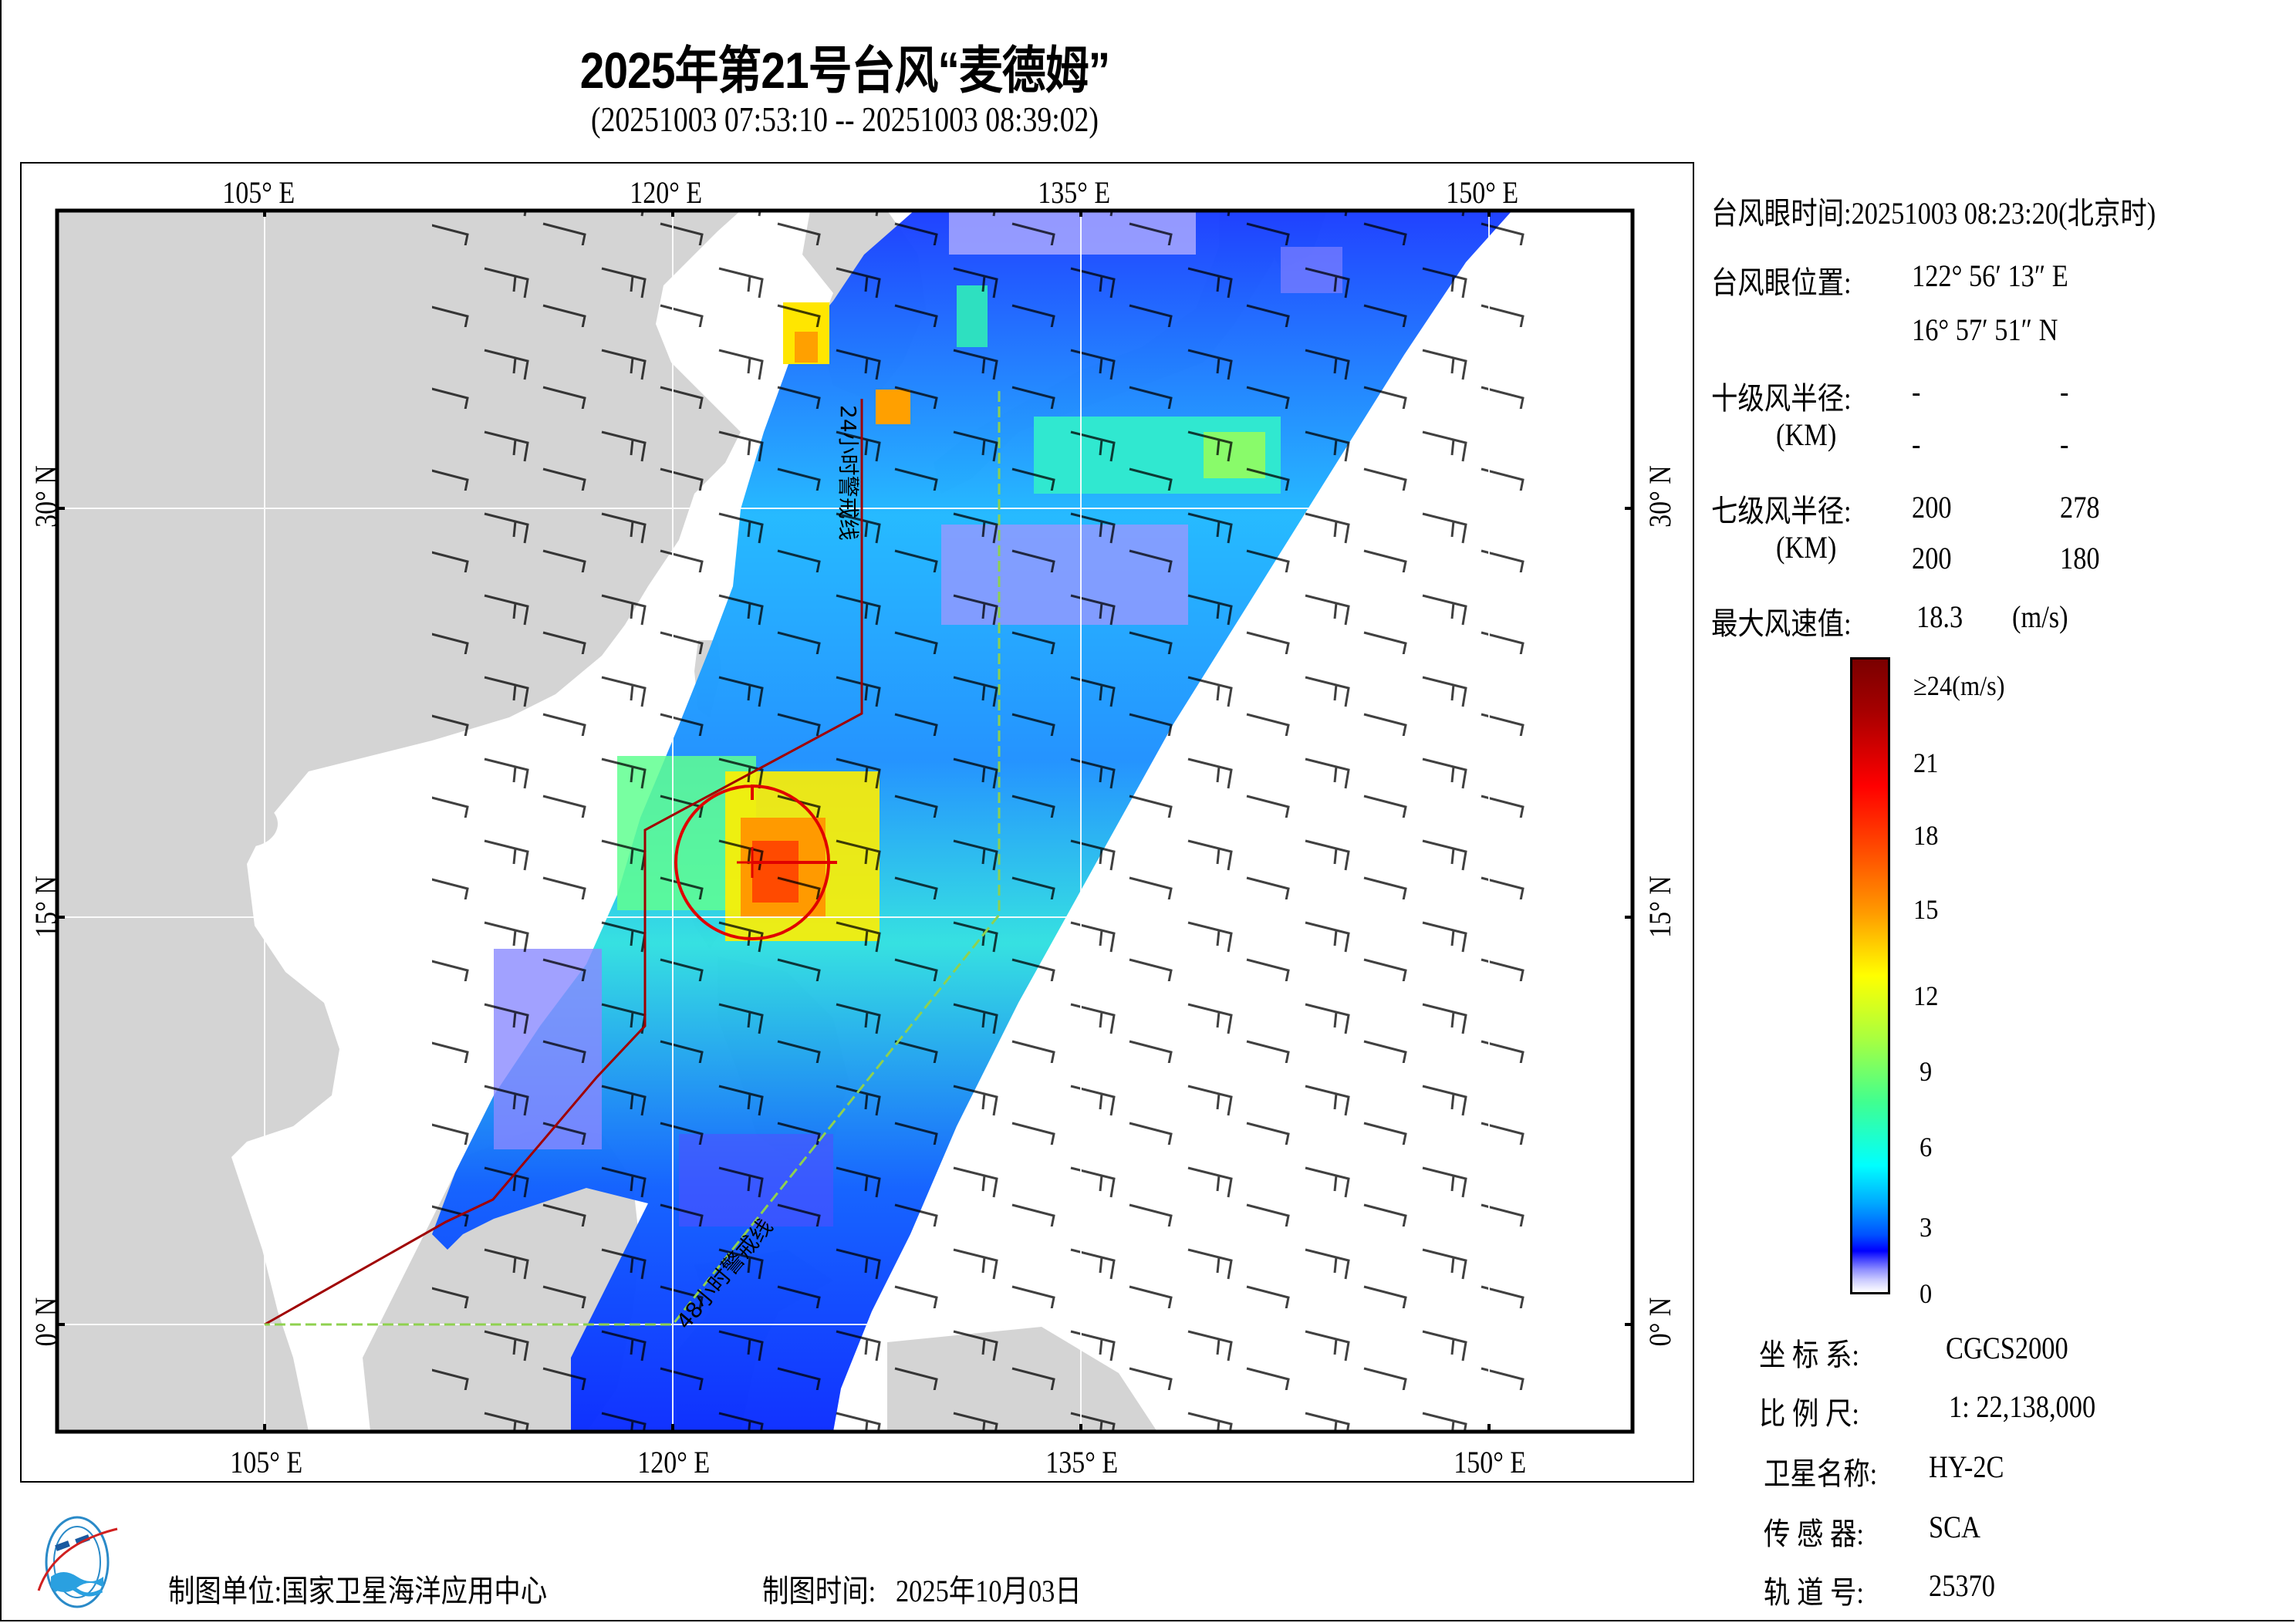 This screenshot has width=2296, height=1623. Describe the element at coordinates (844, 70) in the screenshot. I see `map-title: 2025年第21号台风“麦德姆”` at that location.